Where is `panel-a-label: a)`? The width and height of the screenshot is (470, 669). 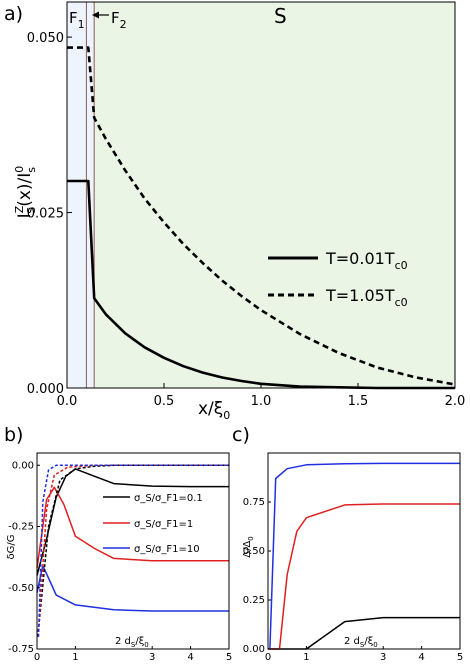 panel-a-label: a) is located at coordinates (13, 14).